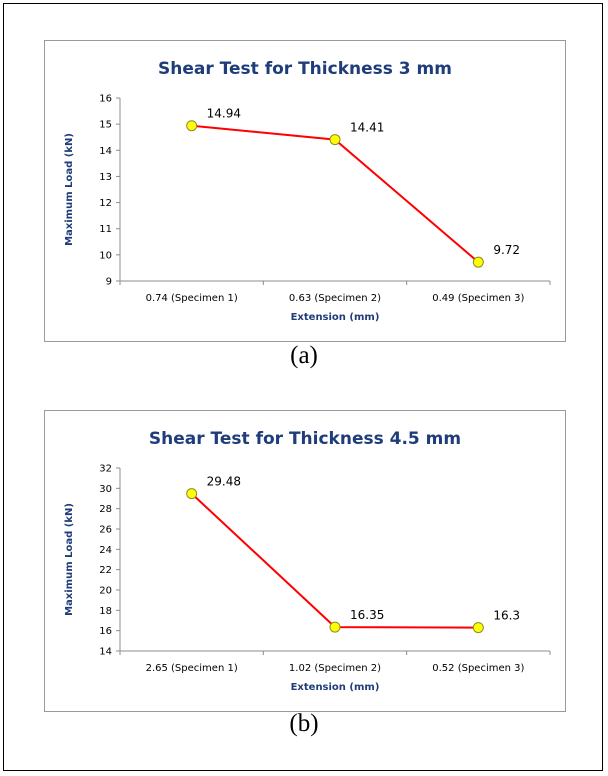  I want to click on y-tick-label: 13, so click(105, 177).